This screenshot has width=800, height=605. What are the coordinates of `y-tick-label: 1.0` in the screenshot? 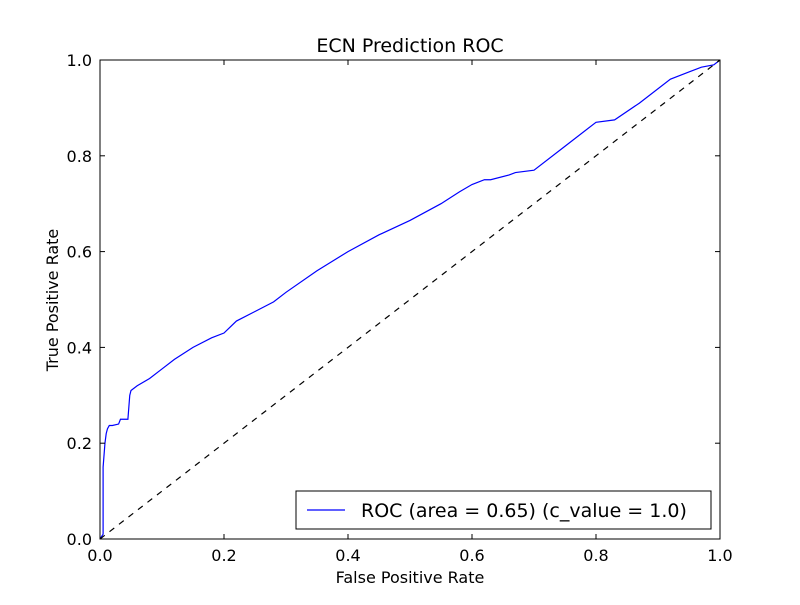 It's located at (79, 60).